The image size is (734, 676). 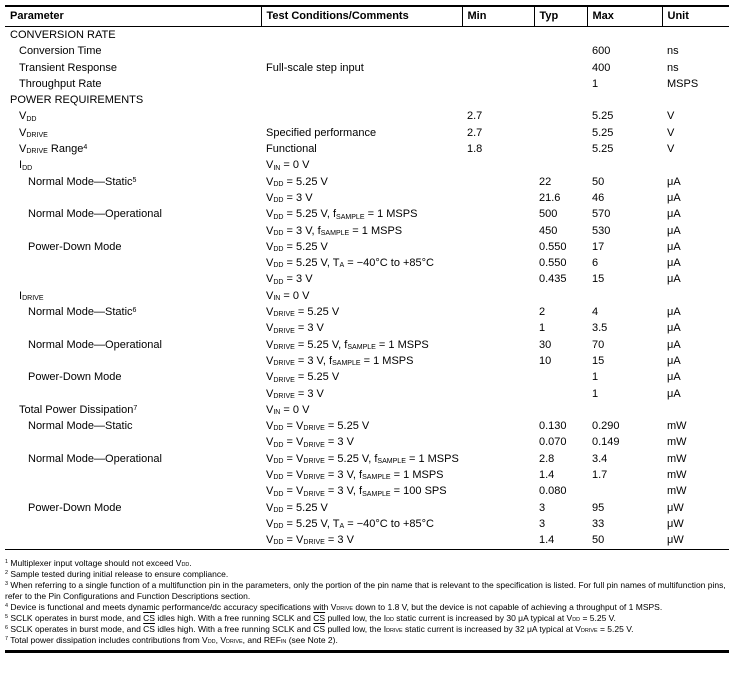 I want to click on col-header-typ: Typ, so click(x=560, y=16).